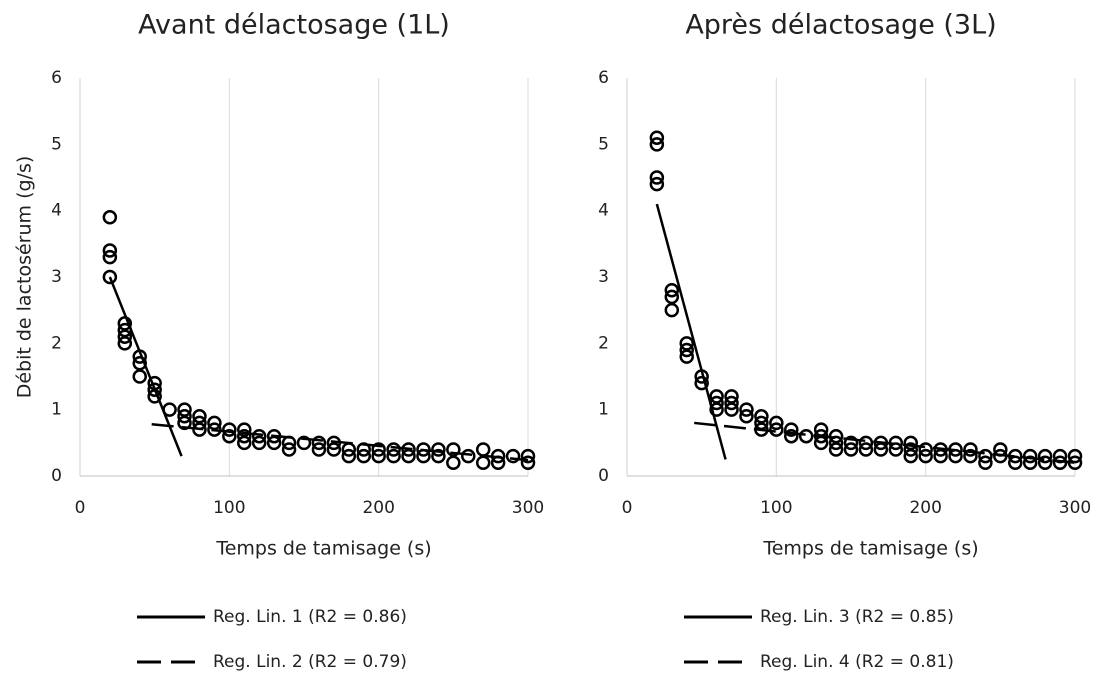  What do you see at coordinates (870, 549) in the screenshot?
I see `x-axis-label: Temps de tamisage (s)` at bounding box center [870, 549].